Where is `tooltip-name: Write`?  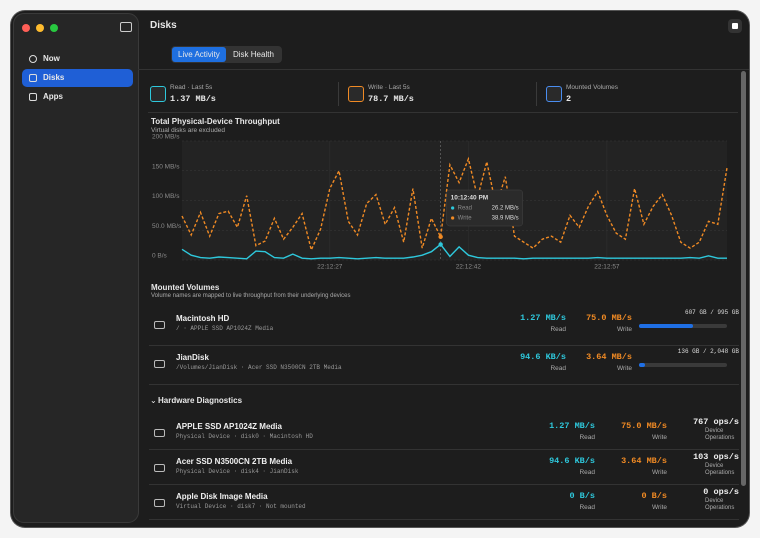 tooltip-name: Write is located at coordinates (465, 219).